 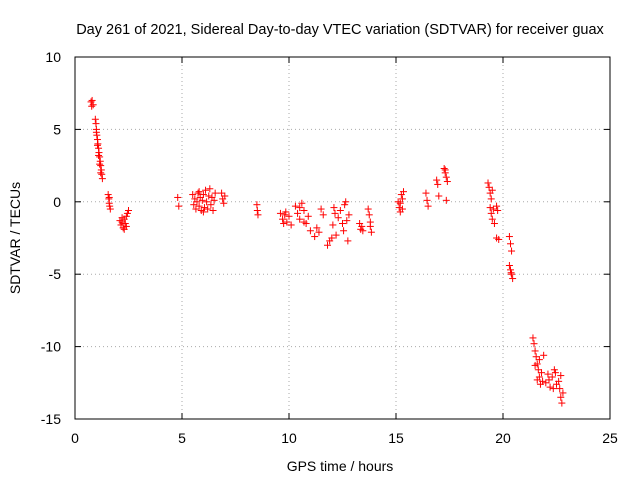 I want to click on x-tick-label: 0, so click(x=75, y=438).